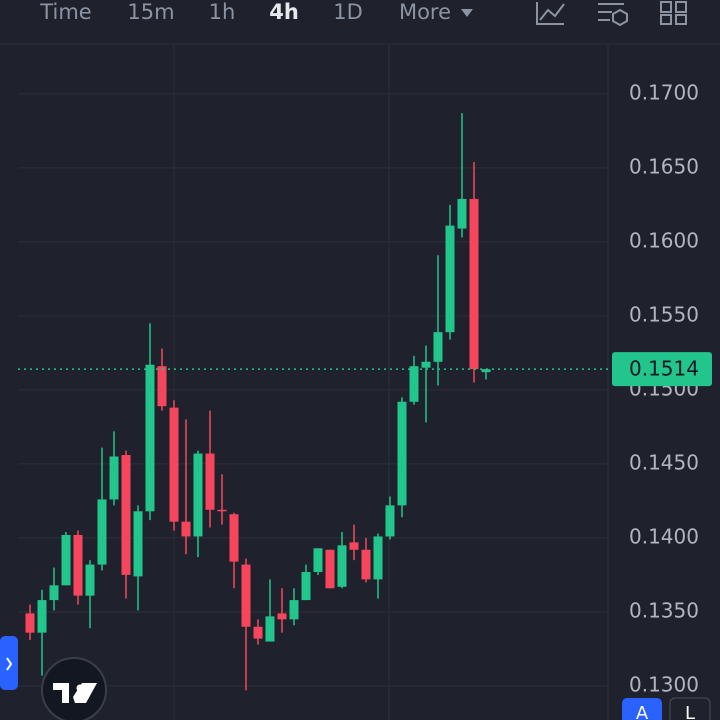 The width and height of the screenshot is (720, 720). Describe the element at coordinates (642, 711) in the screenshot. I see `button-label: A` at that location.